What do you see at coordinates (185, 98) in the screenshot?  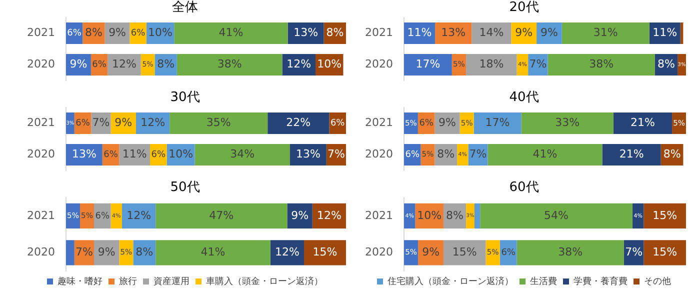 I see `chart-title: 30代` at bounding box center [185, 98].